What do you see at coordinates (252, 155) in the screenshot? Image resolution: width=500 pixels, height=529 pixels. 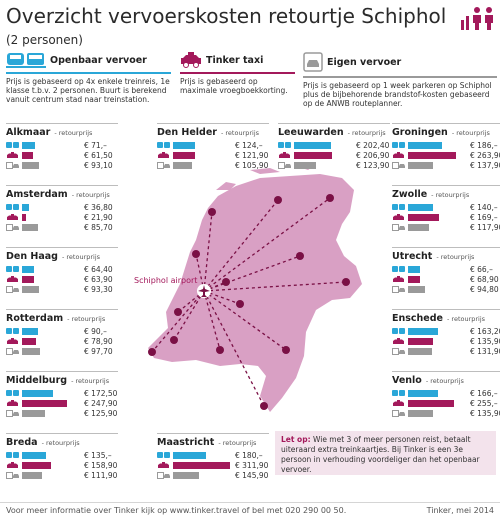 I see `price-value-taxi: € 121,90` at bounding box center [252, 155].